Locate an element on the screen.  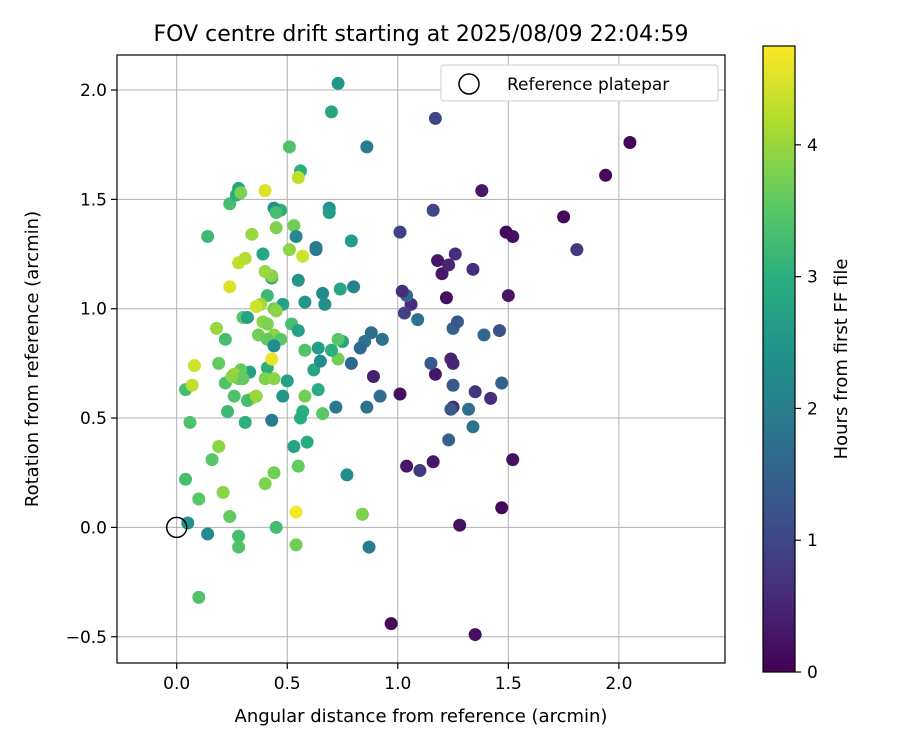
colorbar-tick-label: 3 is located at coordinates (812, 278).